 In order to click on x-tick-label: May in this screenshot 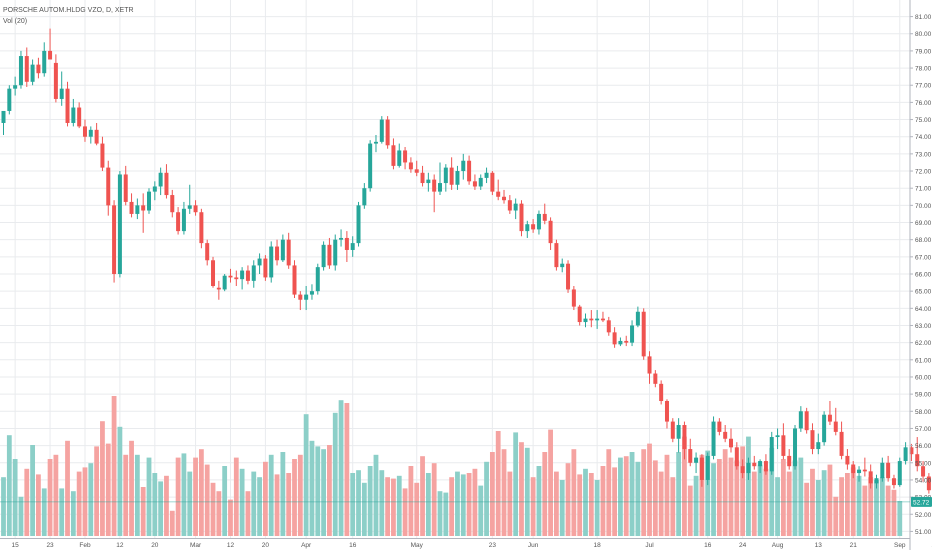, I will do `click(417, 545)`.